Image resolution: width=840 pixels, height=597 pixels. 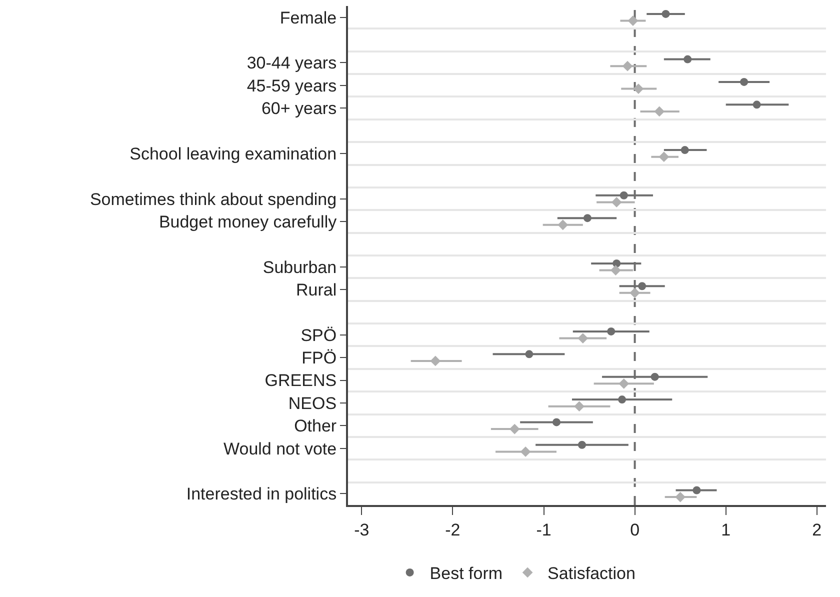 What do you see at coordinates (315, 426) in the screenshot?
I see `y-tick-label: Other` at bounding box center [315, 426].